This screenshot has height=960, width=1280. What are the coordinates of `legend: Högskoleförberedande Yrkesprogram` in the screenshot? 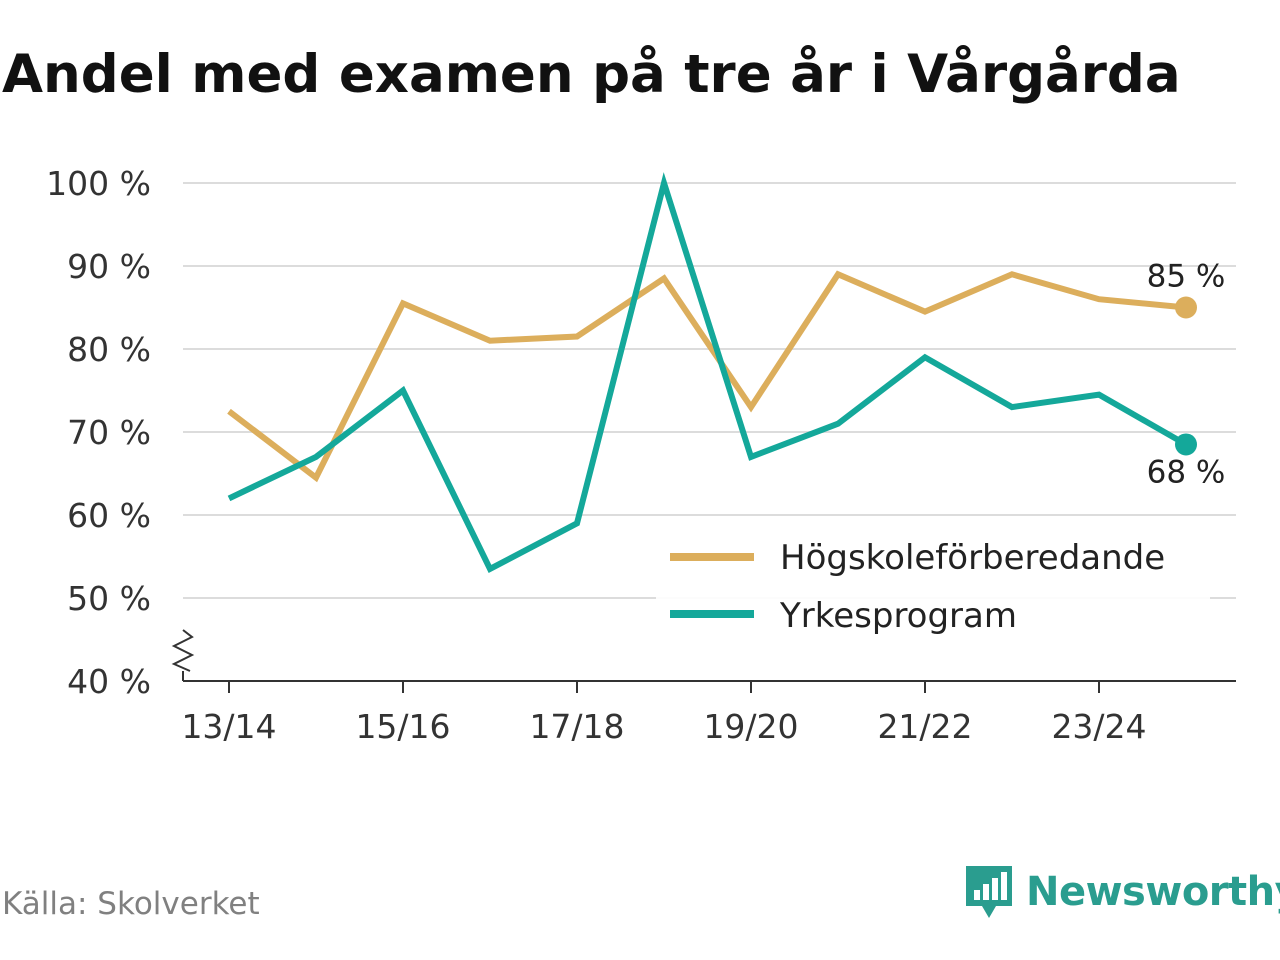 It's located at (933, 588).